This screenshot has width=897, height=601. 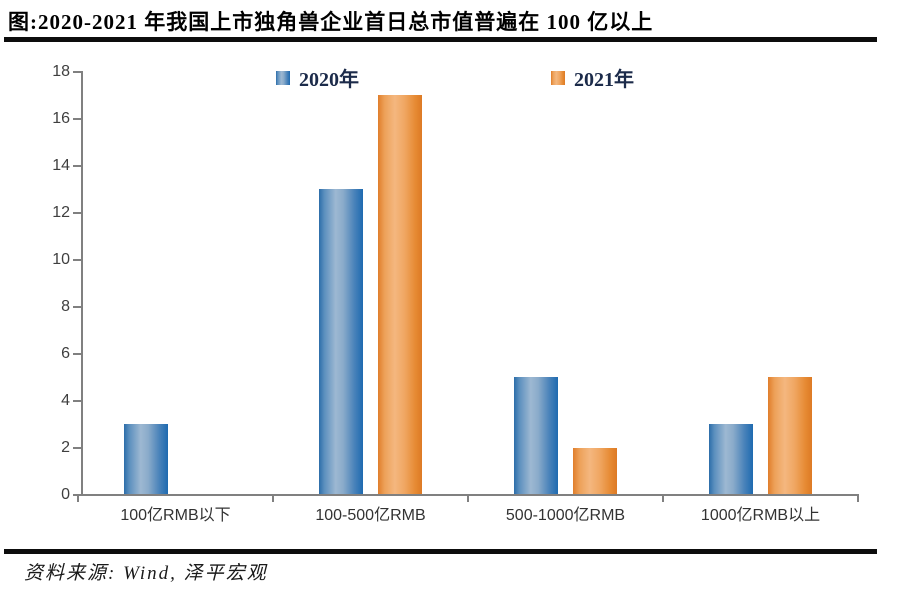 What do you see at coordinates (61, 259) in the screenshot?
I see `y-tick-label-10: 10` at bounding box center [61, 259].